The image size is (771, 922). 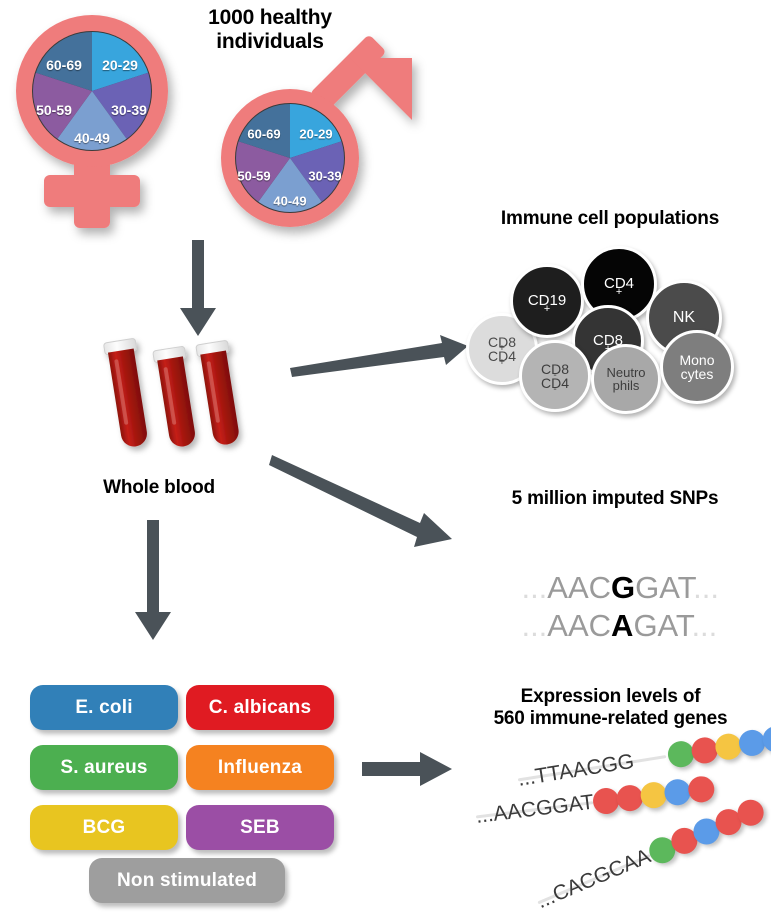 What do you see at coordinates (290, 158) in the screenshot?
I see `male-age-pie` at bounding box center [290, 158].